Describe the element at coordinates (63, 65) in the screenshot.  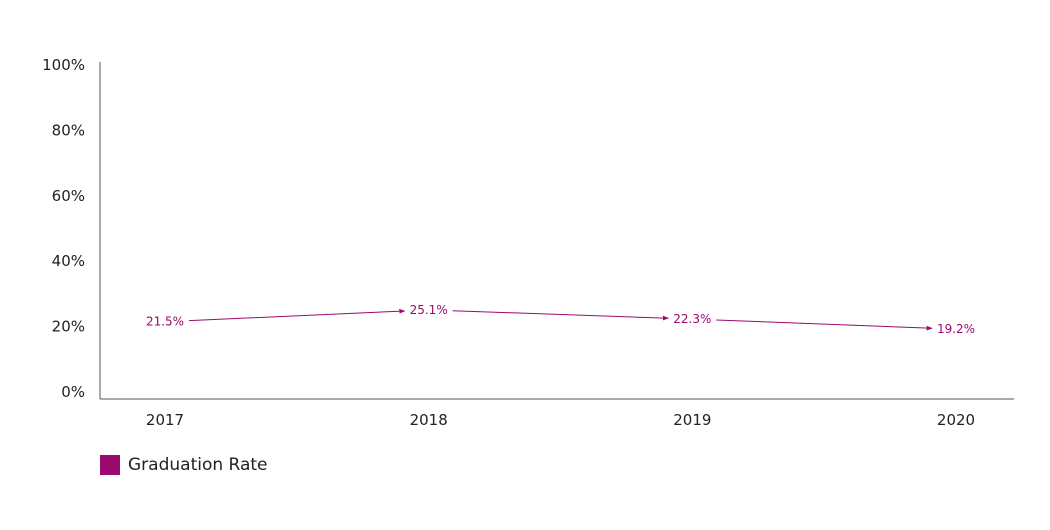
I see `y-tick-label: 100%` at that location.